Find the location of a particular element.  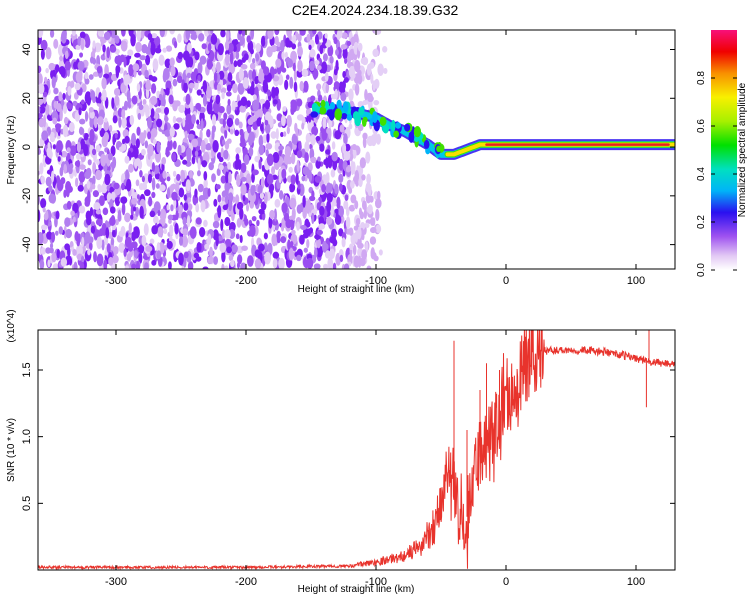

top-y-axis-label: Frequency (Hz) is located at coordinates (11, 150).